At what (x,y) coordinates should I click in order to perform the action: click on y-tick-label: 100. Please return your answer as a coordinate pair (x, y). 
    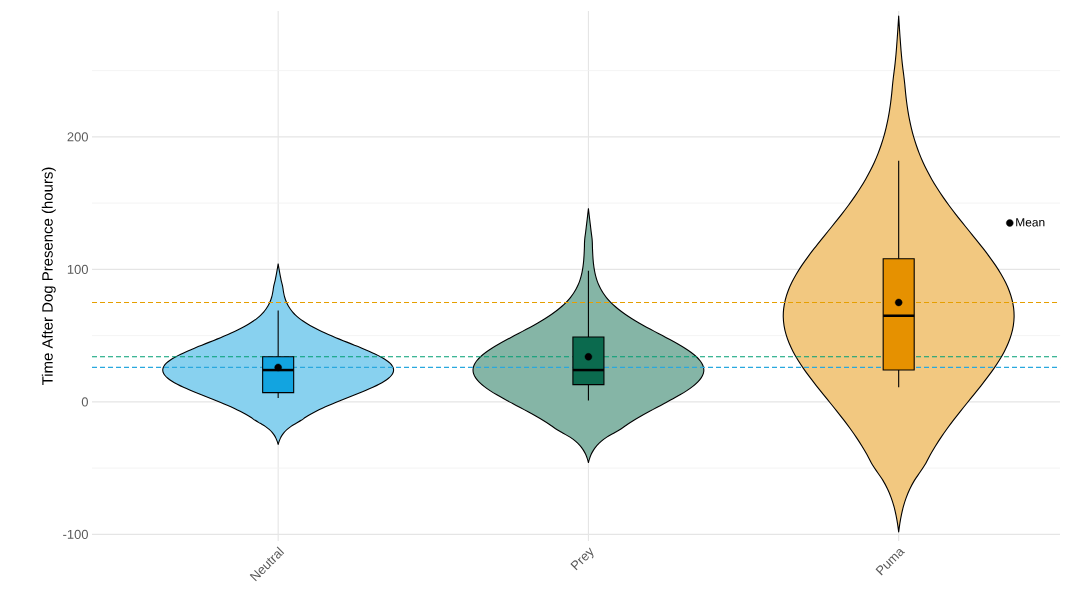
    Looking at the image, I should click on (77, 269).